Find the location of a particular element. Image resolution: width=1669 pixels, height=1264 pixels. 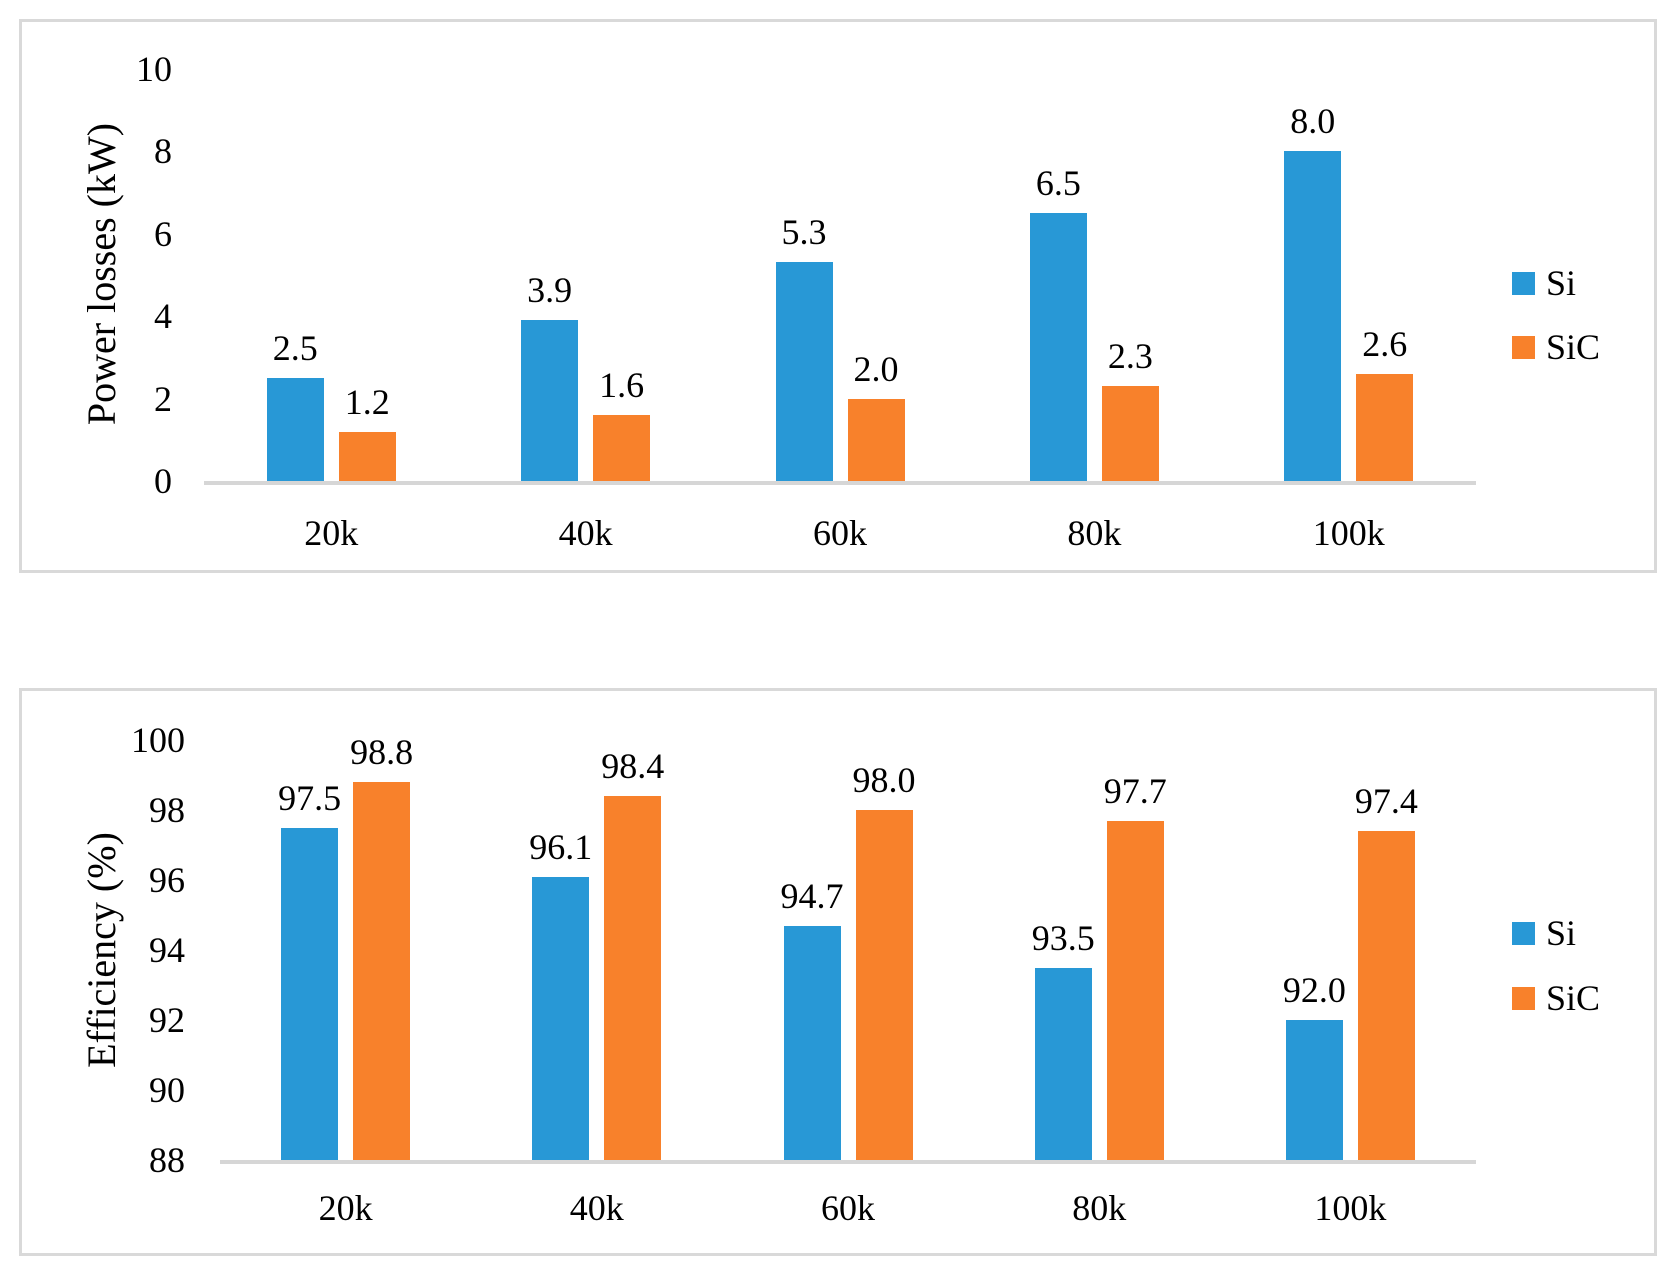

value-label-si-60k: 5.3 is located at coordinates (804, 232).